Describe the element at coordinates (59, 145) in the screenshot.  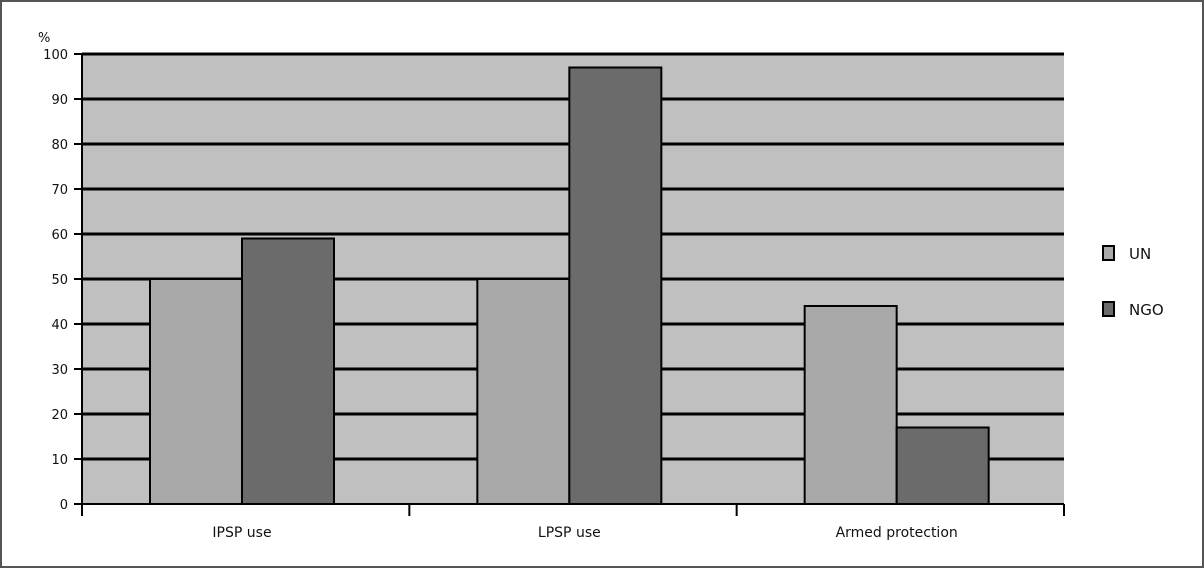
I see `y-tick-label: 80` at that location.